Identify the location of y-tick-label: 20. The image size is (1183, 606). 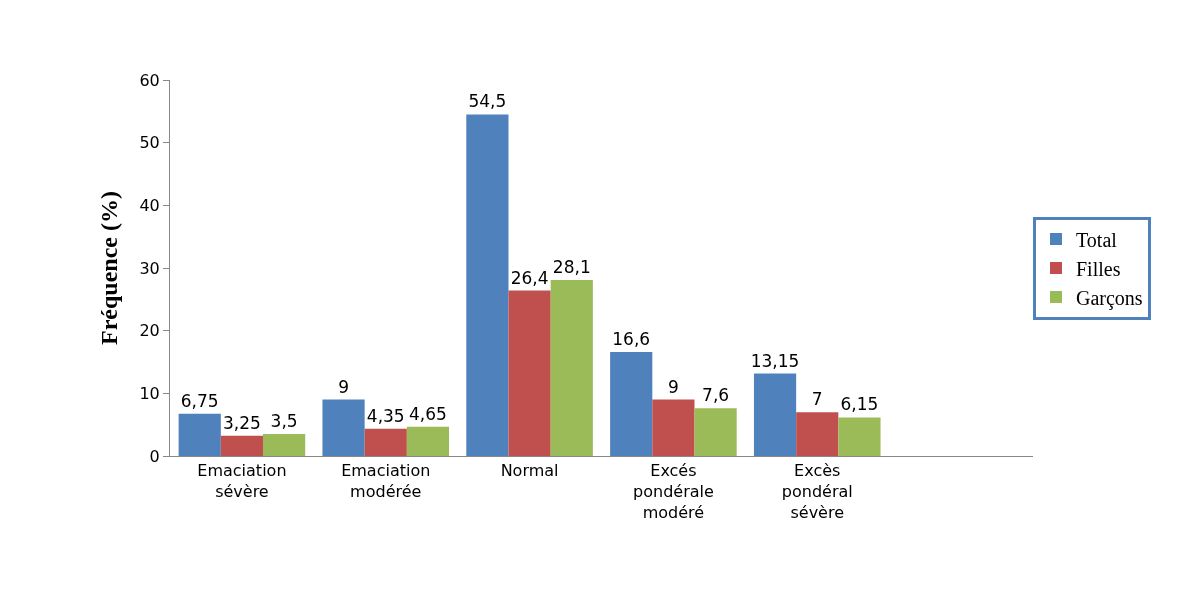
(149, 331).